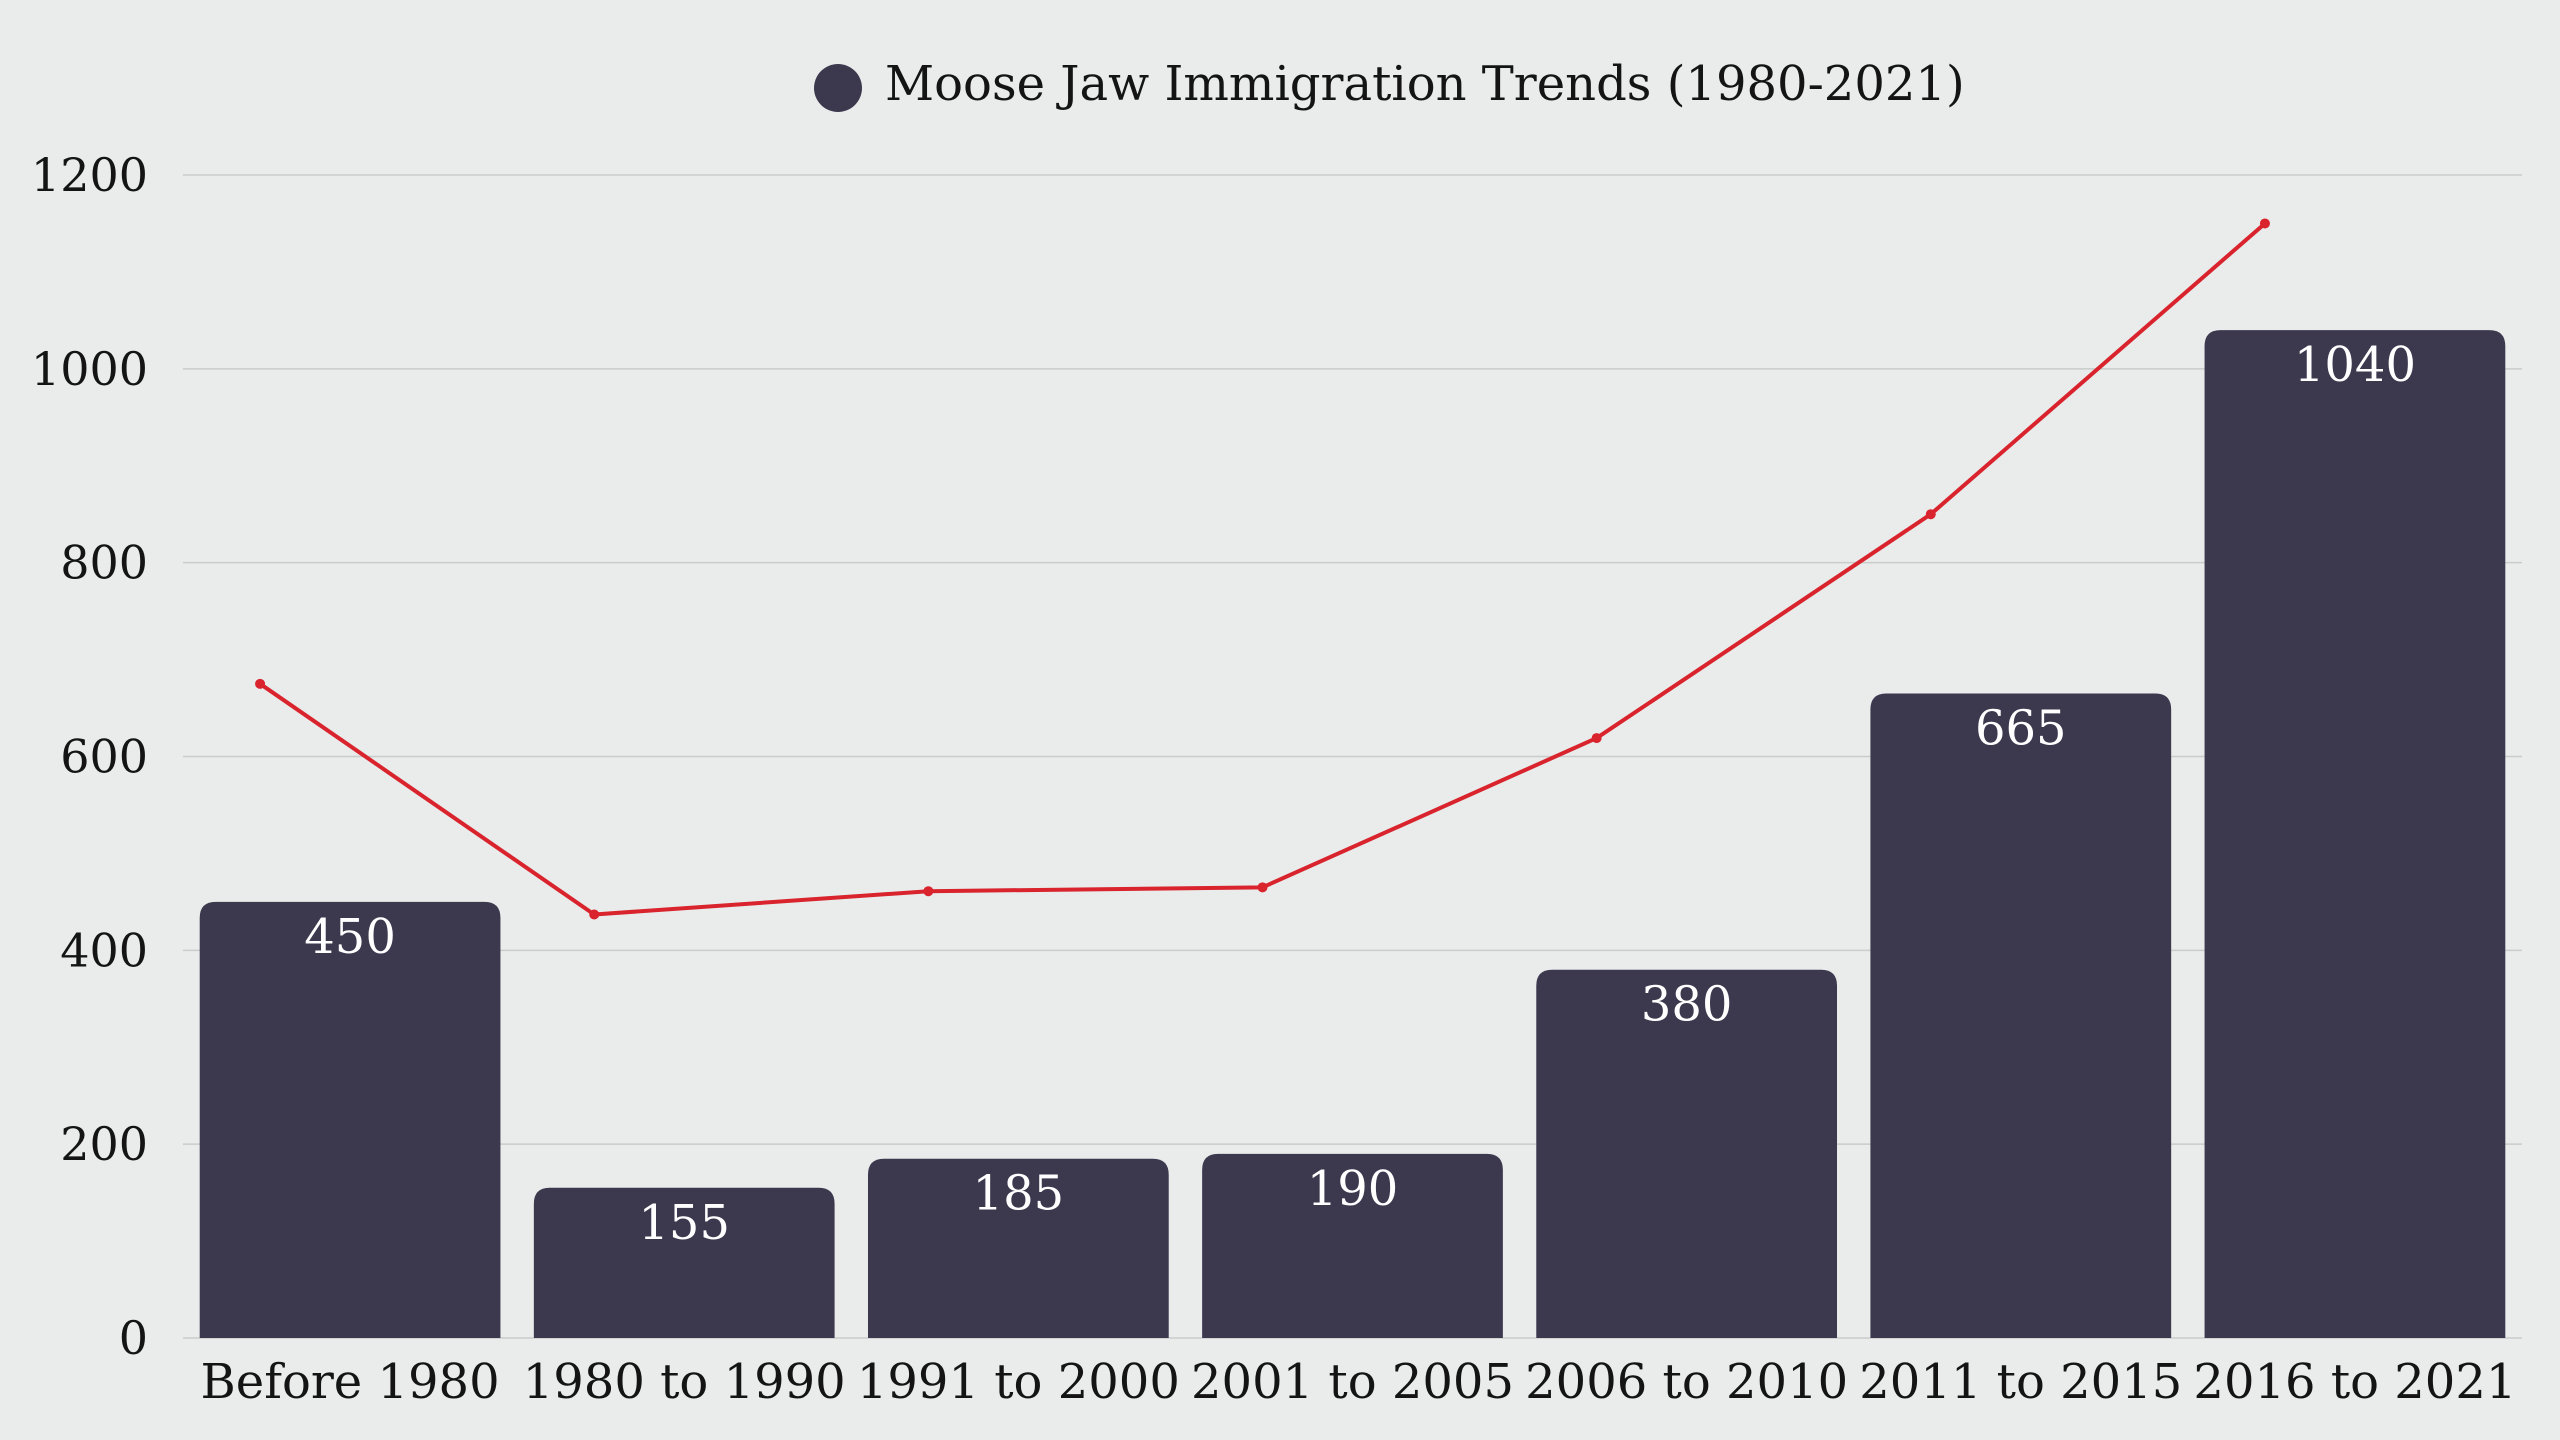  Describe the element at coordinates (1425, 84) in the screenshot. I see `legend-label: Moose Jaw Immigration Trends (1980-2021)` at that location.